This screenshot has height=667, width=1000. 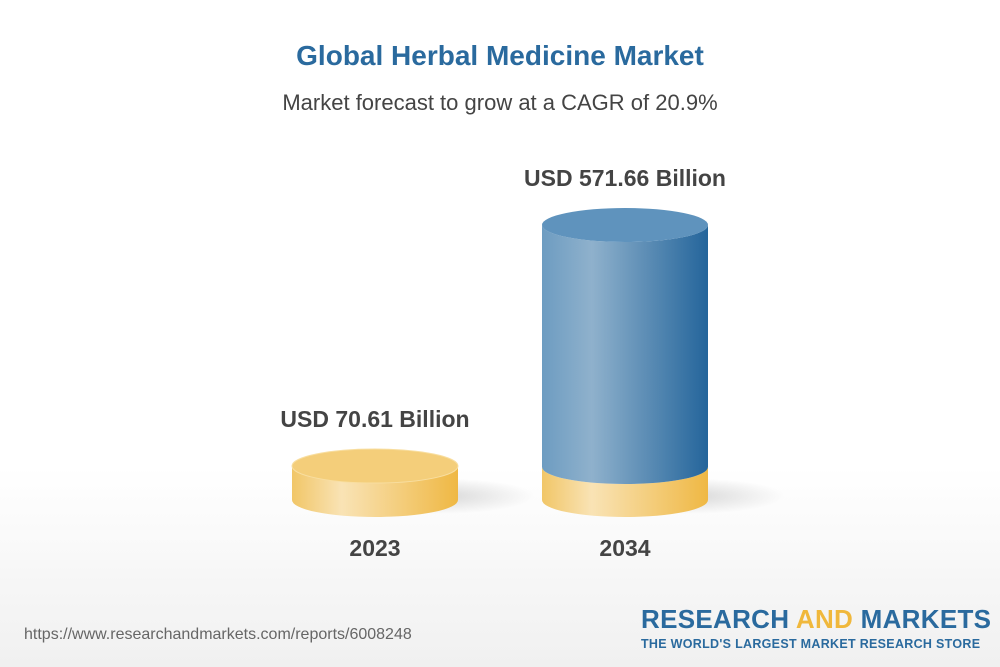 I want to click on bar-2034-base-body, so click(x=625, y=492).